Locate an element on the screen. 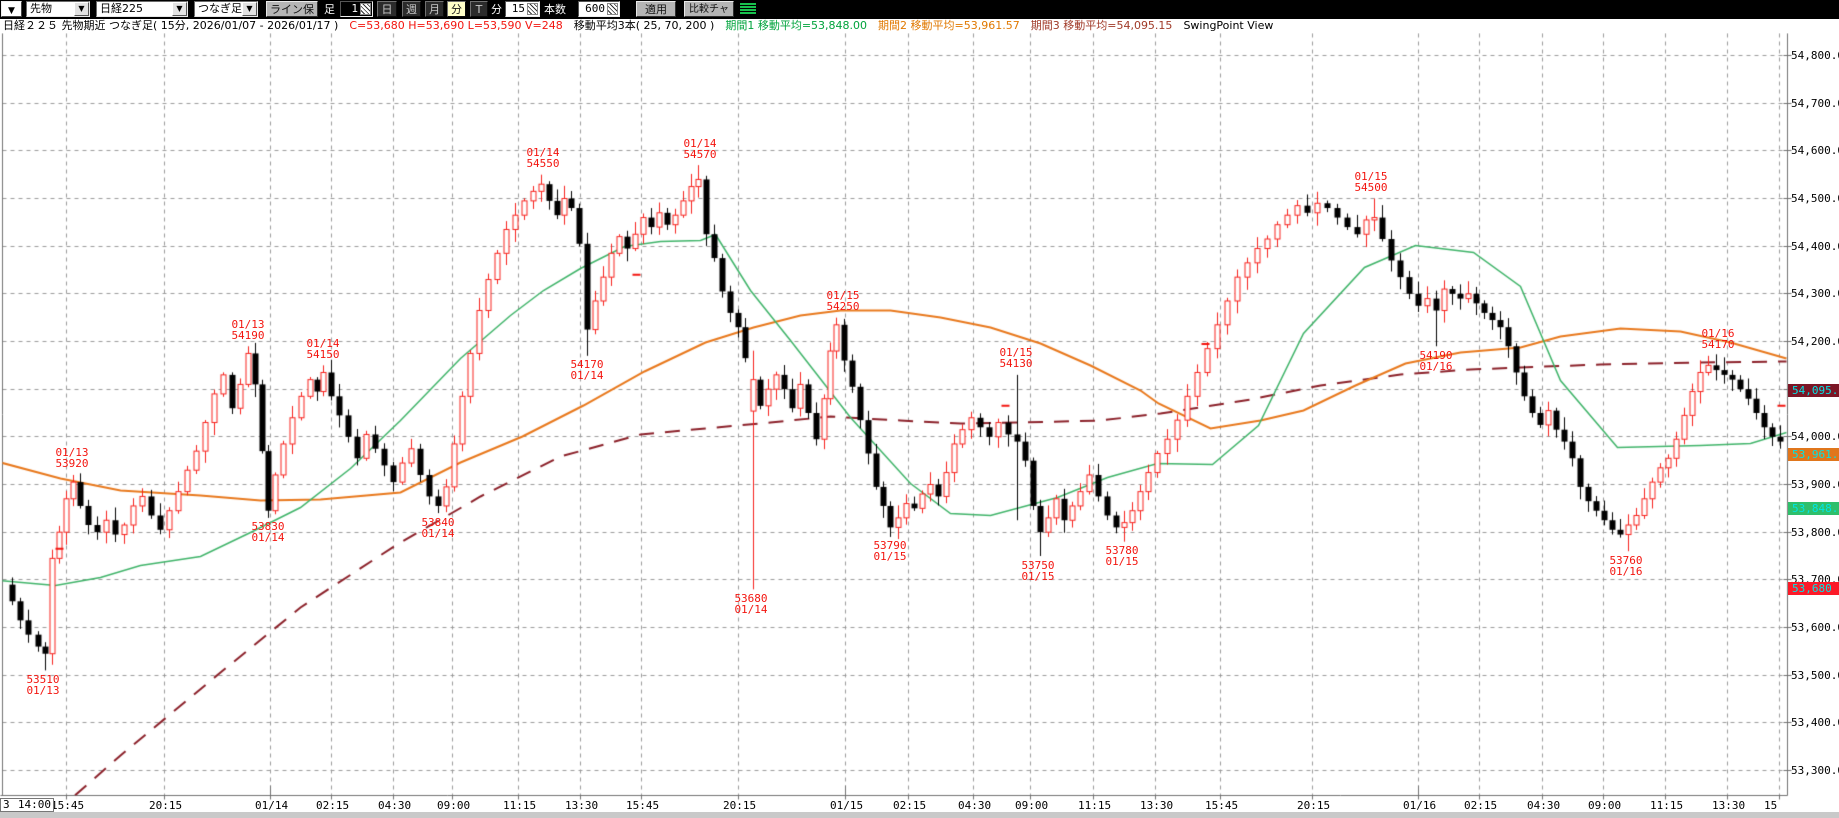 This screenshot has width=1839, height=818. count-value: 600 is located at coordinates (595, 8).